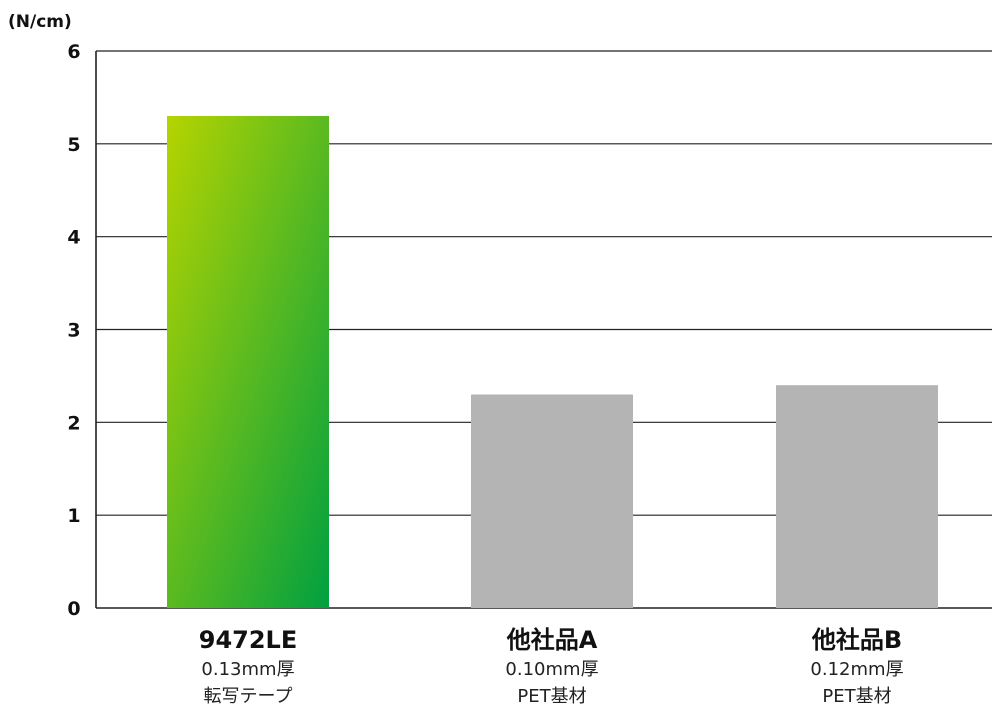 The height and width of the screenshot is (708, 992). What do you see at coordinates (40, 22) in the screenshot?
I see `y-axis-label: (N/cm)` at bounding box center [40, 22].